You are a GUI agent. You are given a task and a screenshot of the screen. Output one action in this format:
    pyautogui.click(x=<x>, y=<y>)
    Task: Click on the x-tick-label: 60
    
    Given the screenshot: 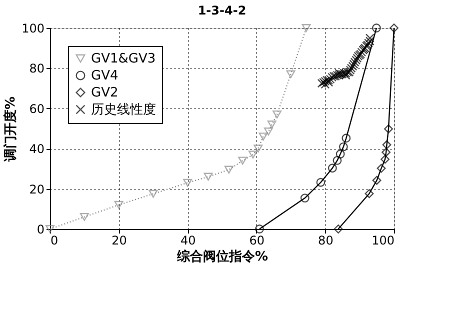 What is the action you would take?
    pyautogui.click(x=257, y=241)
    